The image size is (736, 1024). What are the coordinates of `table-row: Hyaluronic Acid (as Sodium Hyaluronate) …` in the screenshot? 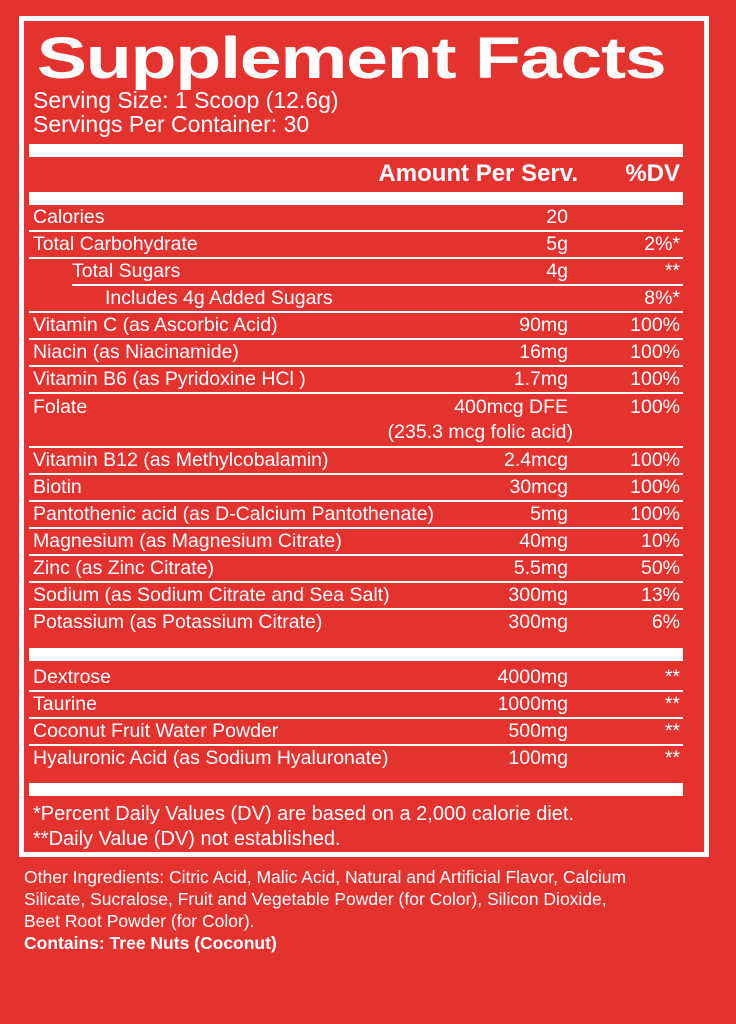 It's located at (356, 758).